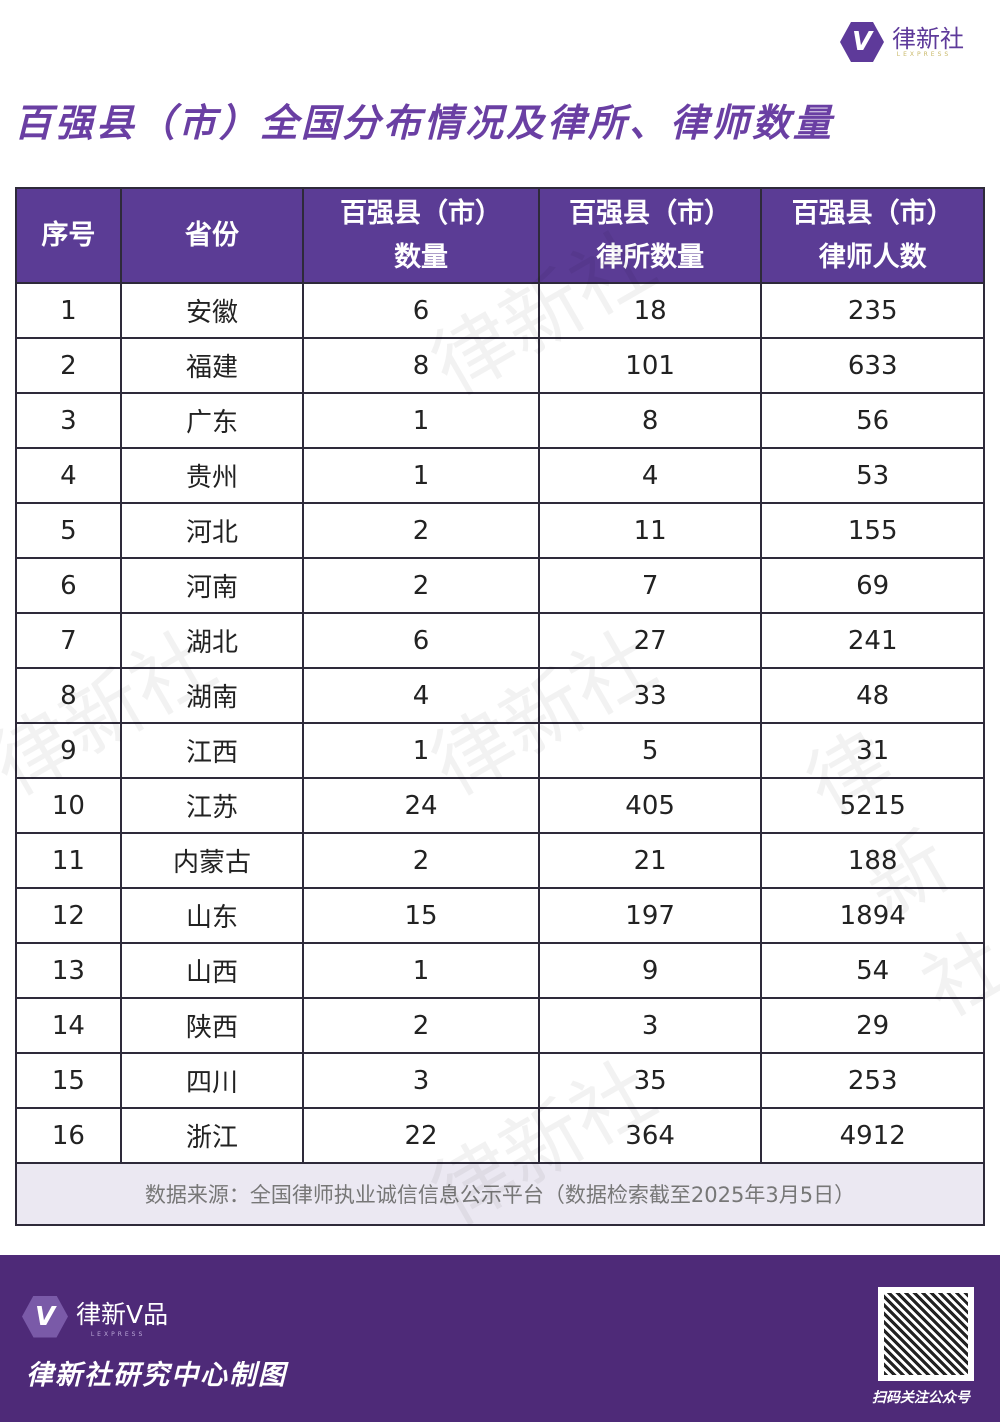  I want to click on table-cell: 69, so click(872, 585).